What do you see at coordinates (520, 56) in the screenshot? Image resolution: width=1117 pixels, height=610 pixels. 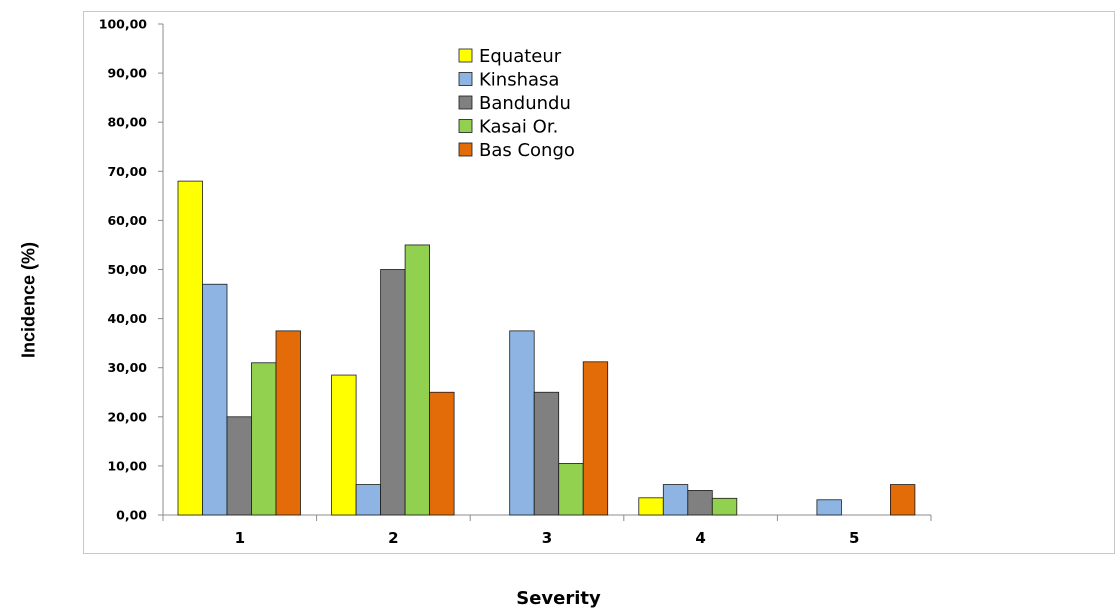 I see `legend-label: Equateur` at bounding box center [520, 56].